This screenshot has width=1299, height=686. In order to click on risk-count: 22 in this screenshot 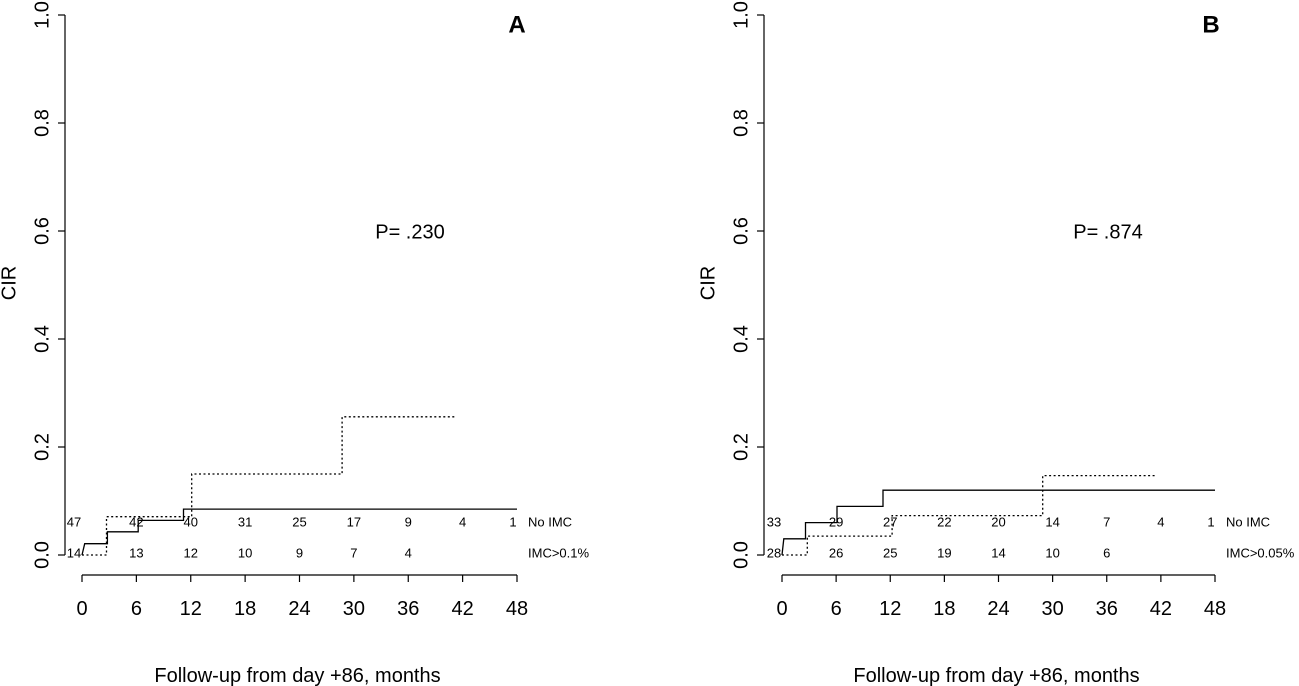, I will do `click(944, 521)`.